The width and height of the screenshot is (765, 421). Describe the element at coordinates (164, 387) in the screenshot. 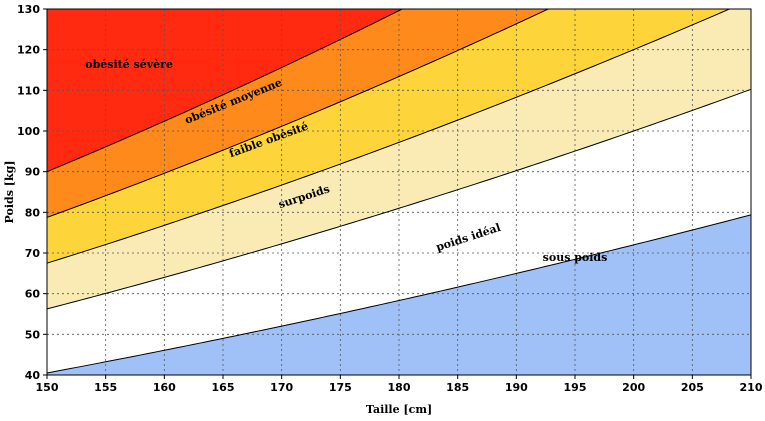

I see `x-tick-label: 160` at that location.